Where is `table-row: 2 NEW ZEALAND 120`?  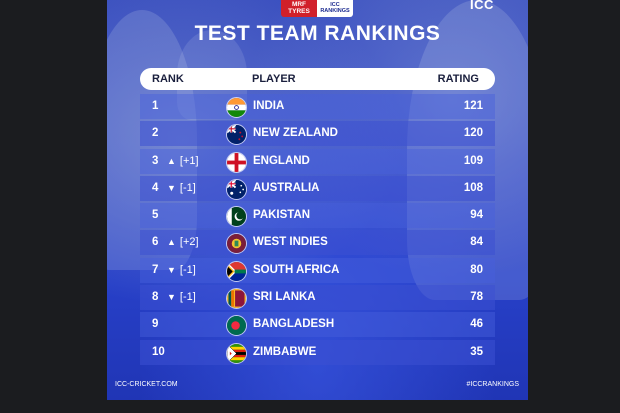
table-row: 2 NEW ZEALAND 120 is located at coordinates (317, 134).